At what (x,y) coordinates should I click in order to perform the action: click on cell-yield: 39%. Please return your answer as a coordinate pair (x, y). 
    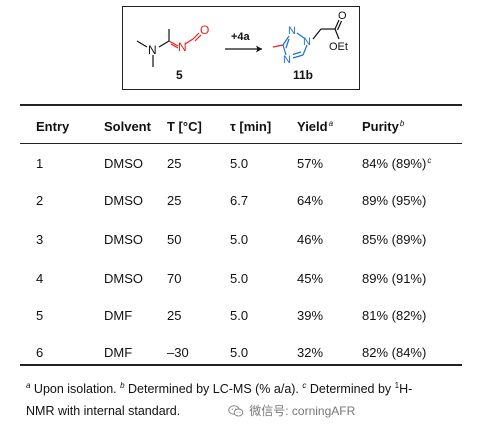
    Looking at the image, I should click on (310, 315).